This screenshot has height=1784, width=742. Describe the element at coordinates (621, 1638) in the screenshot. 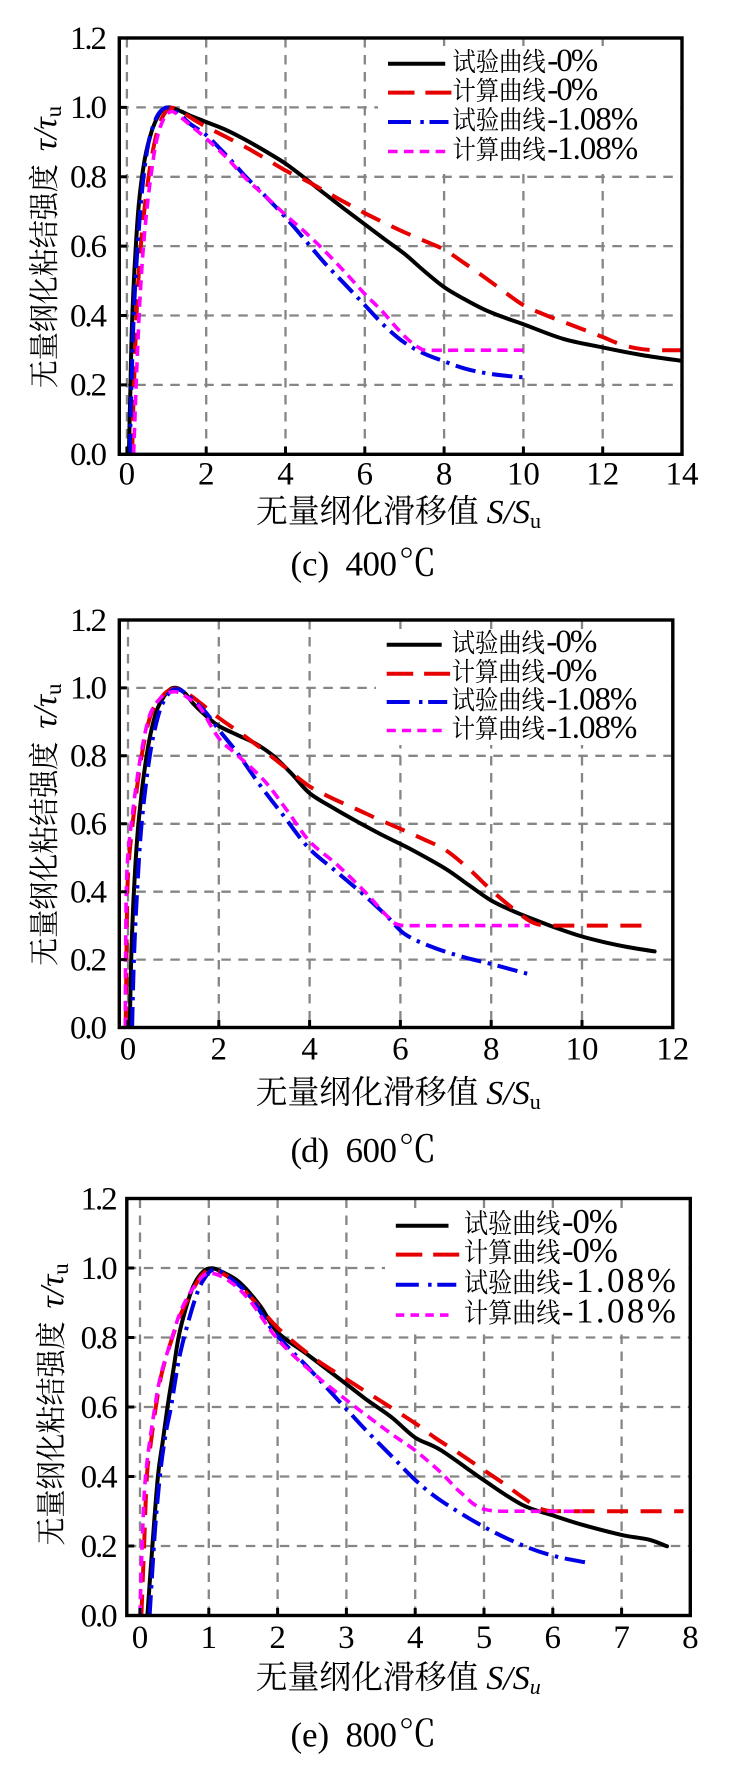

I see `svg-text: 7` at that location.